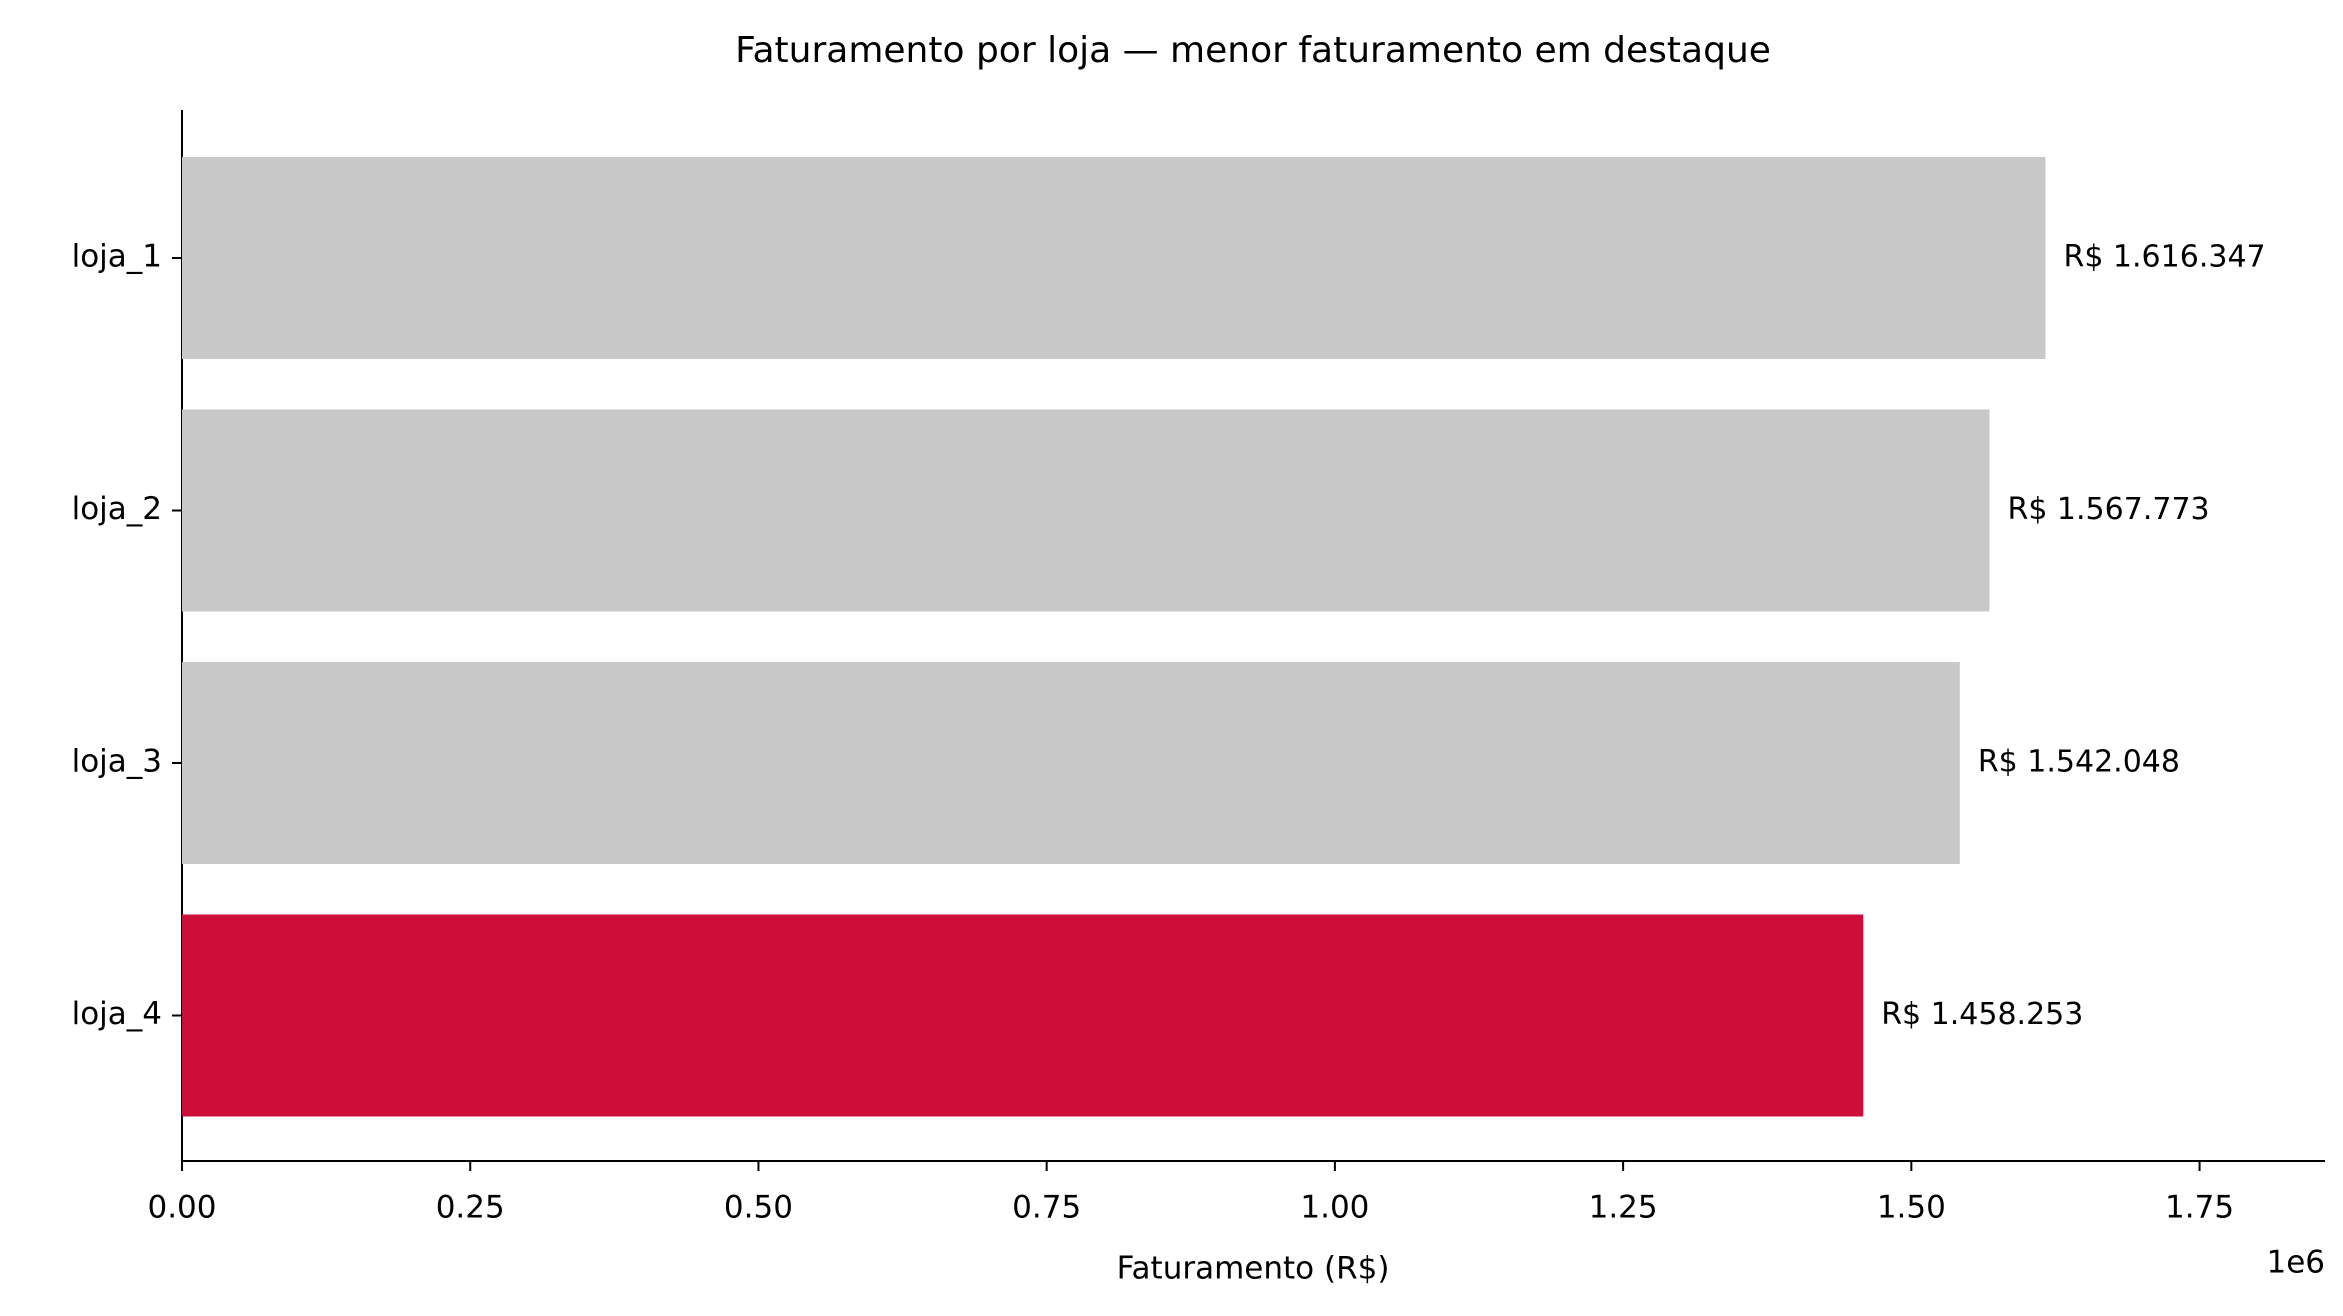  I want to click on value-label: R$ 1.616.347, so click(2164, 257).